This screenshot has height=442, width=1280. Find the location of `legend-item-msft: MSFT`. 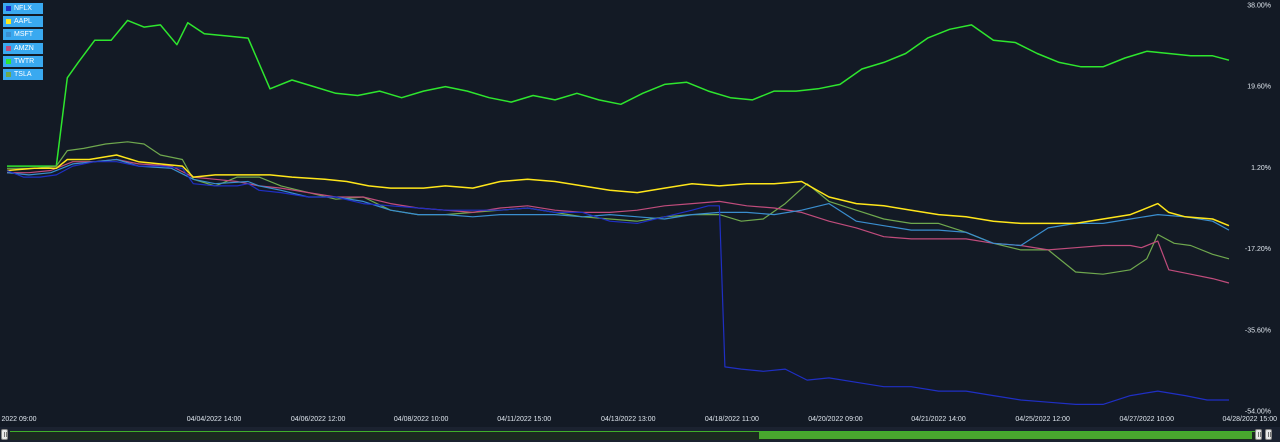

legend-item-msft: MSFT is located at coordinates (23, 35).